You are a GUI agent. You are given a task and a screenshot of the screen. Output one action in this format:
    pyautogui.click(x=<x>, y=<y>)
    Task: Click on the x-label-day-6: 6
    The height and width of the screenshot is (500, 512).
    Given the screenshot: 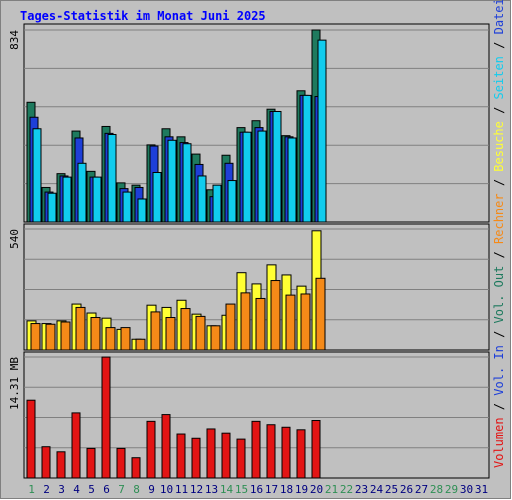 What is the action you would take?
    pyautogui.click(x=106, y=489)
    